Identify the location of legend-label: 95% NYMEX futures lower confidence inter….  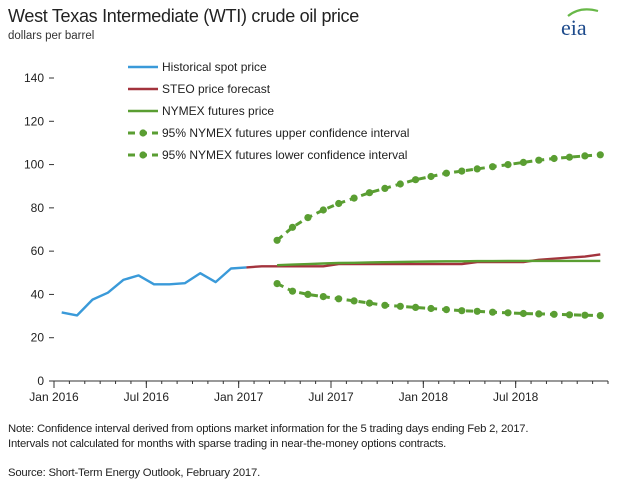
(284, 155).